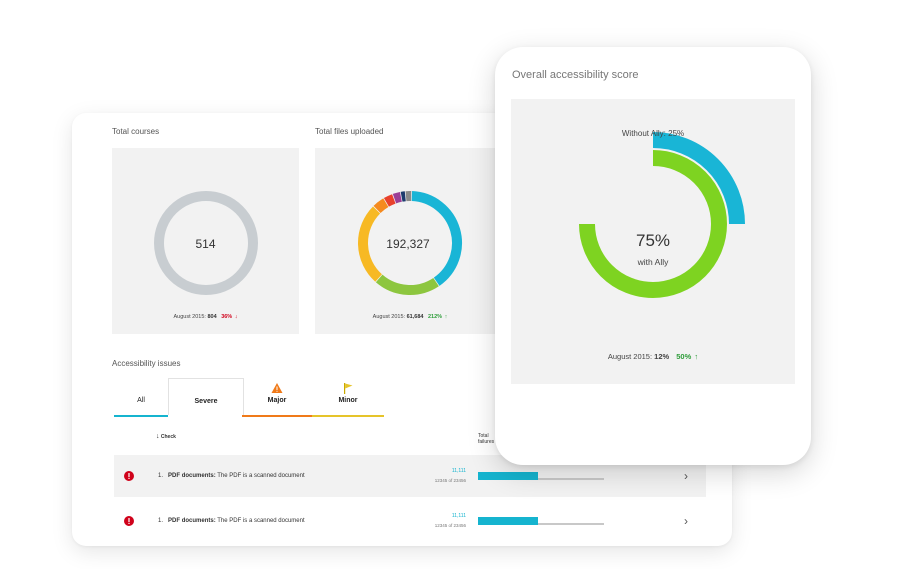 The height and width of the screenshot is (569, 910). What do you see at coordinates (189, 317) in the screenshot?
I see `courses-foot-prefix: August 2015:` at bounding box center [189, 317].